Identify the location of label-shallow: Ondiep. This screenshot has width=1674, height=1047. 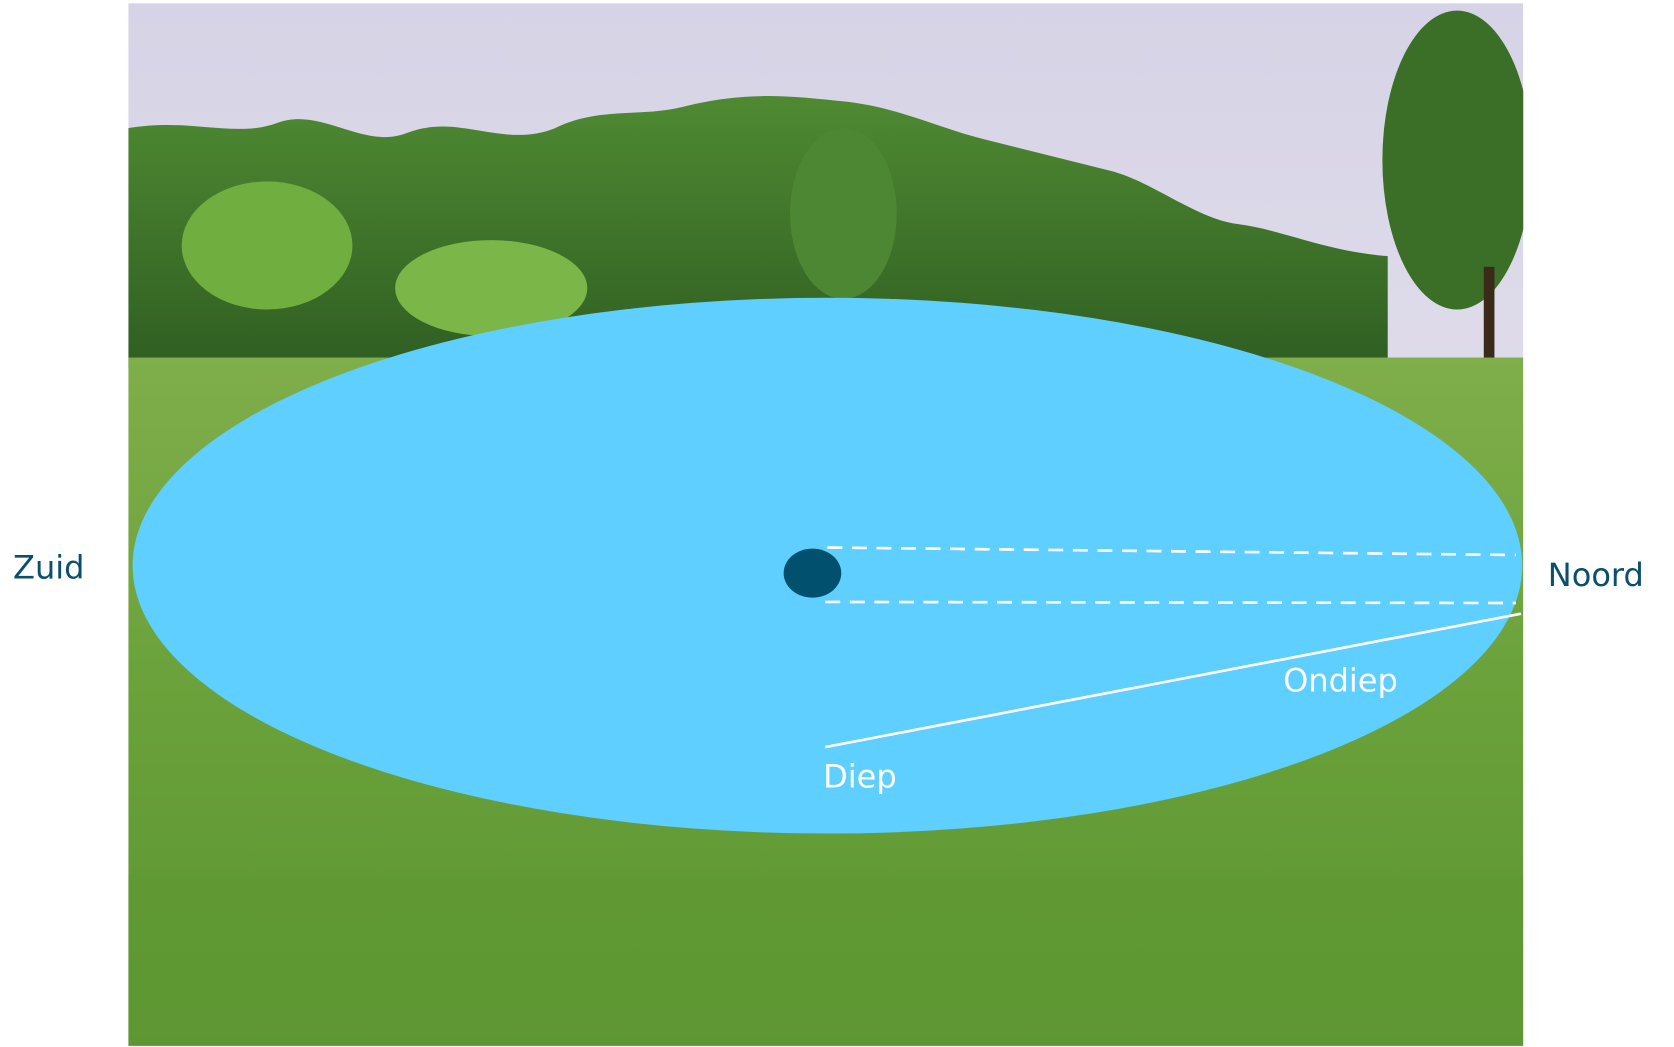
(1340, 681).